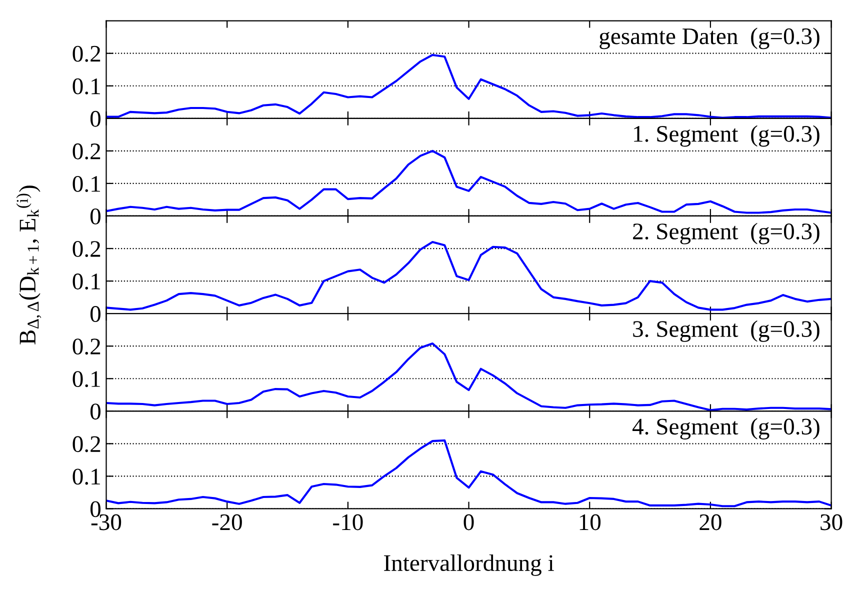 The height and width of the screenshot is (595, 850). Describe the element at coordinates (726, 233) in the screenshot. I see `chart-title: 2. Segment (g=0.3)` at that location.